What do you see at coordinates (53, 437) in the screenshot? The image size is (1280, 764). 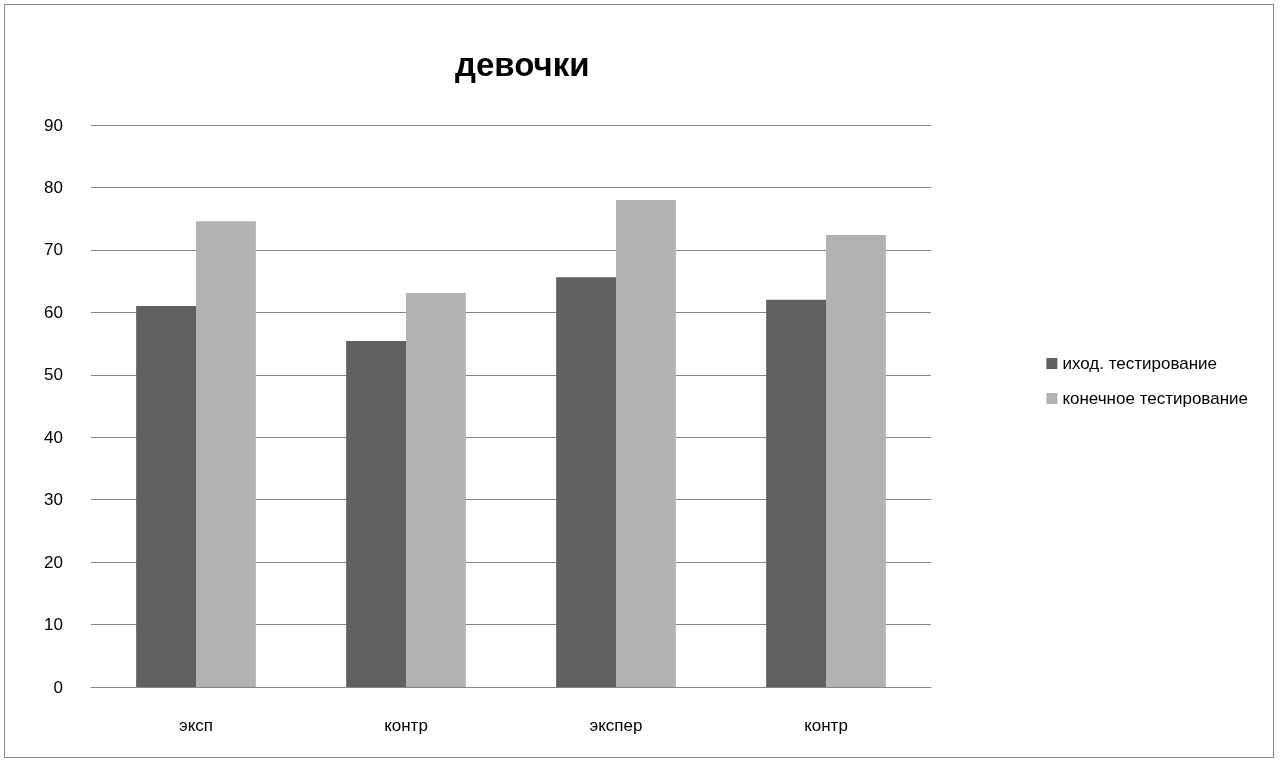 I see `y-tick-label: 40` at bounding box center [53, 437].